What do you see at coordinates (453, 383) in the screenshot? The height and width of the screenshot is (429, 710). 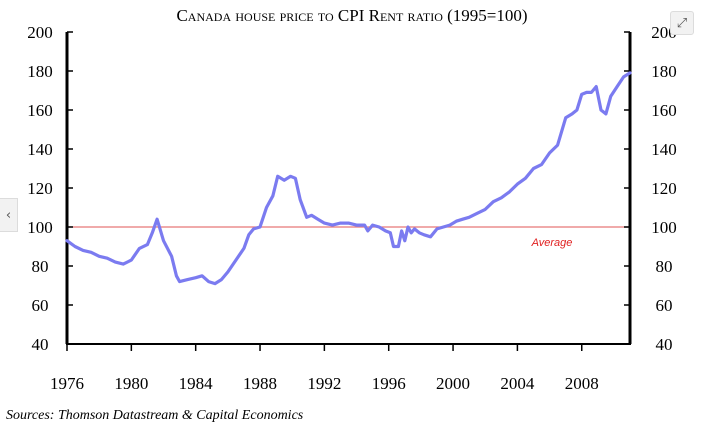 I see `x-tick-label: 2000` at bounding box center [453, 383].